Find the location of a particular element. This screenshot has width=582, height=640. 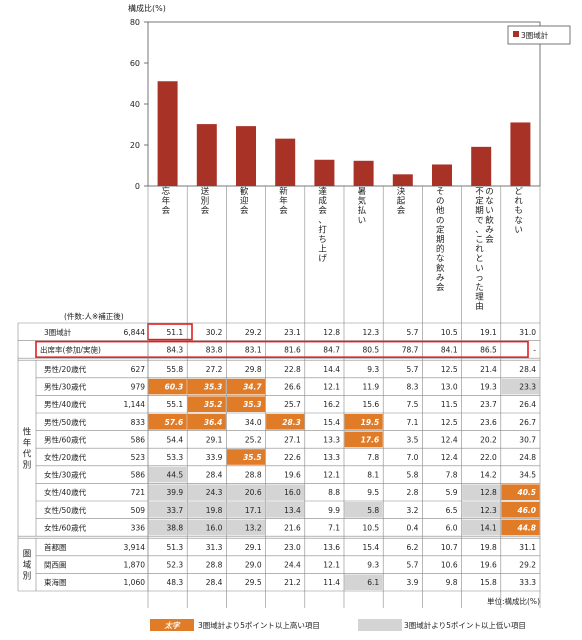

cell-value: 7.5 is located at coordinates (412, 404).